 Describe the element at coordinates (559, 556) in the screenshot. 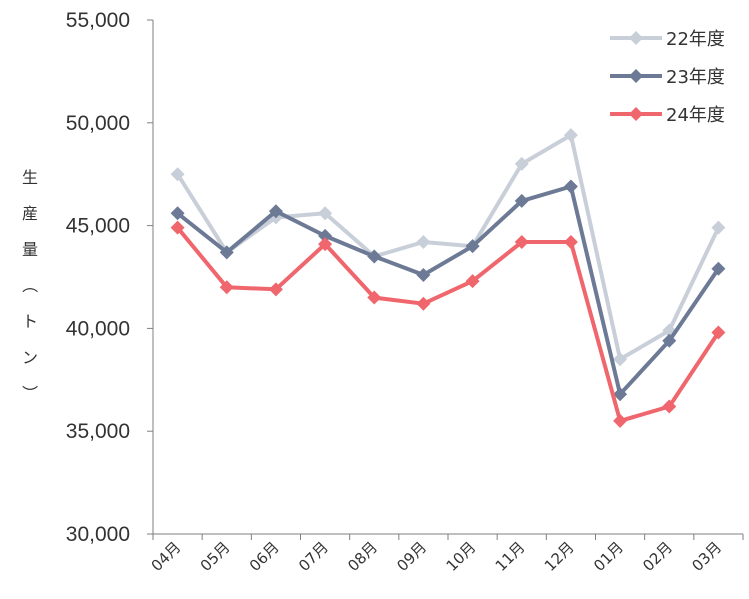

I see `x-tick-label: 12月` at that location.